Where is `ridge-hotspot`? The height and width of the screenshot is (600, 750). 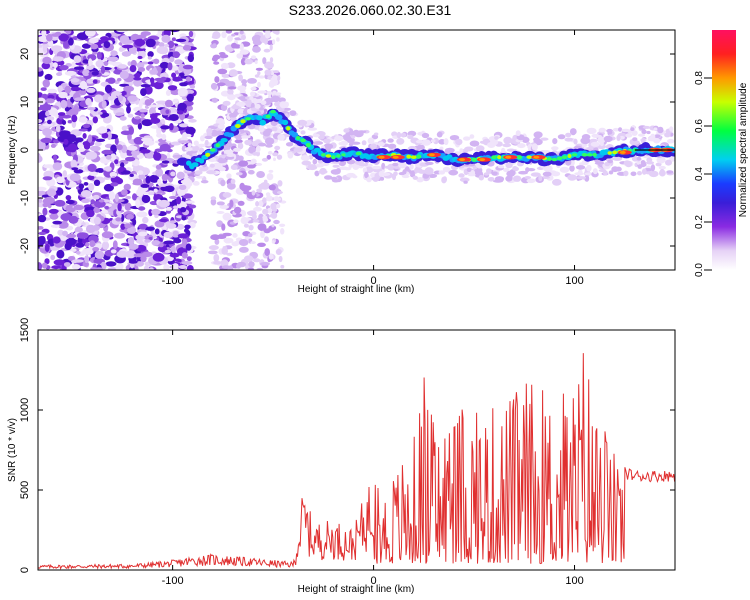
ridge-hotspot is located at coordinates (622, 152).